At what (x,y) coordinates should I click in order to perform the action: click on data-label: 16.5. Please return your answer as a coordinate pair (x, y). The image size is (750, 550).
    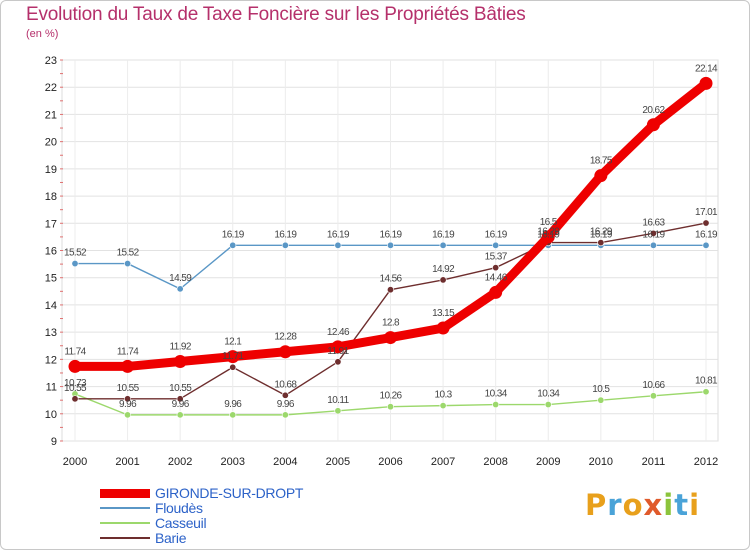
    Looking at the image, I should click on (549, 222).